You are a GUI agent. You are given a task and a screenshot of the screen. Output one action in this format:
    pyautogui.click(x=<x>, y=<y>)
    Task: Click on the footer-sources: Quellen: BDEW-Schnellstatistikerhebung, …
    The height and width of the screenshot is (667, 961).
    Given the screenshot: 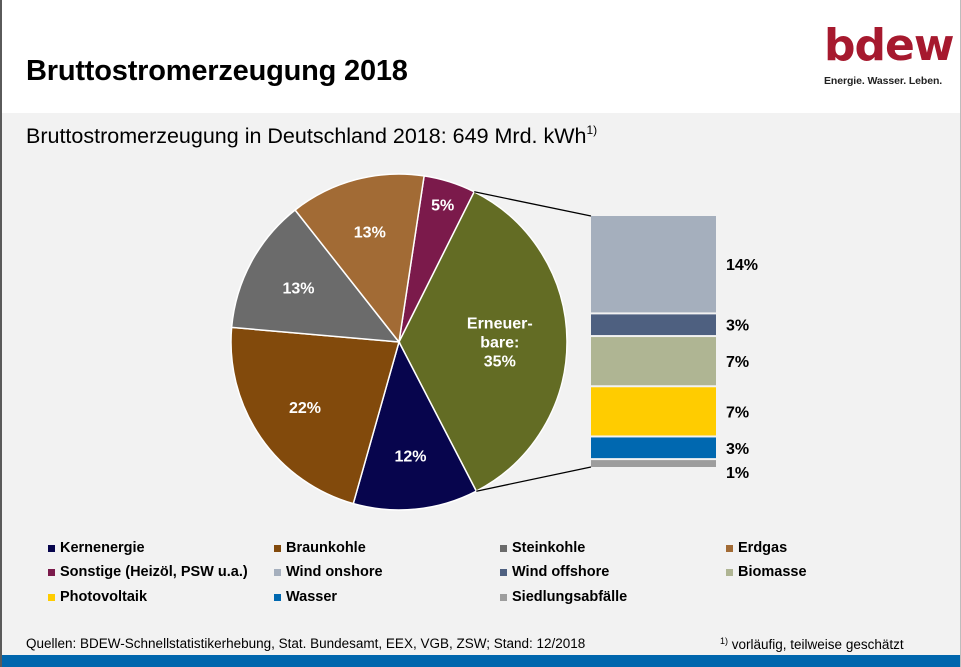 What is the action you would take?
    pyautogui.click(x=306, y=643)
    